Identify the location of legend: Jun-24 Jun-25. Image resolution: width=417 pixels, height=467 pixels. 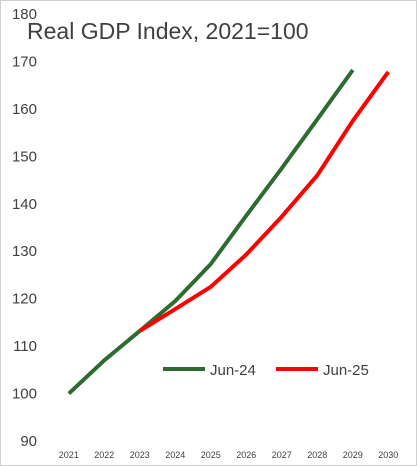
(266, 370).